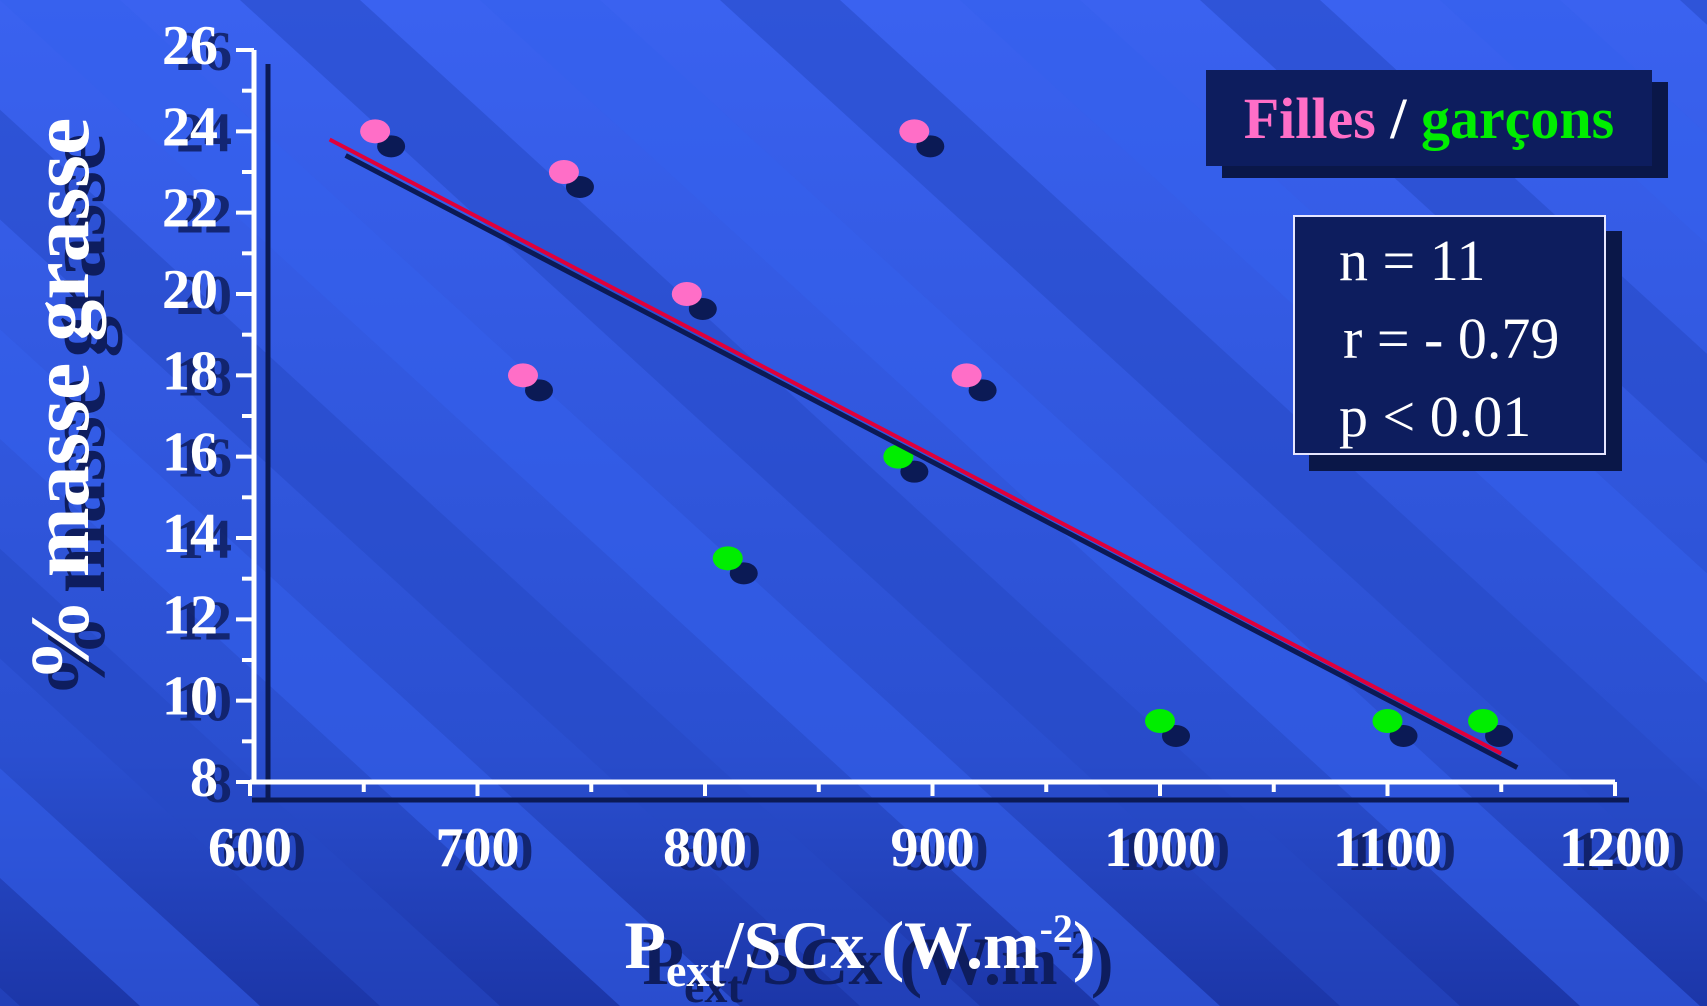  What do you see at coordinates (947, 852) in the screenshot?
I see `x-tick-label-shadow: 900` at bounding box center [947, 852].